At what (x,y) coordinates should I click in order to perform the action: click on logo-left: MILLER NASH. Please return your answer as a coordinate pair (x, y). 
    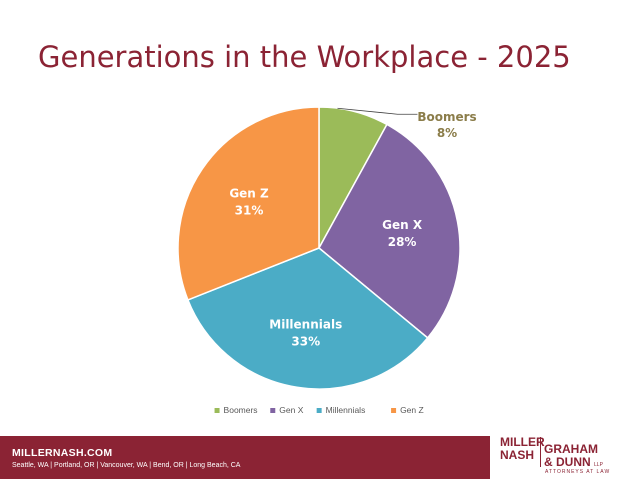
    Looking at the image, I should click on (522, 449).